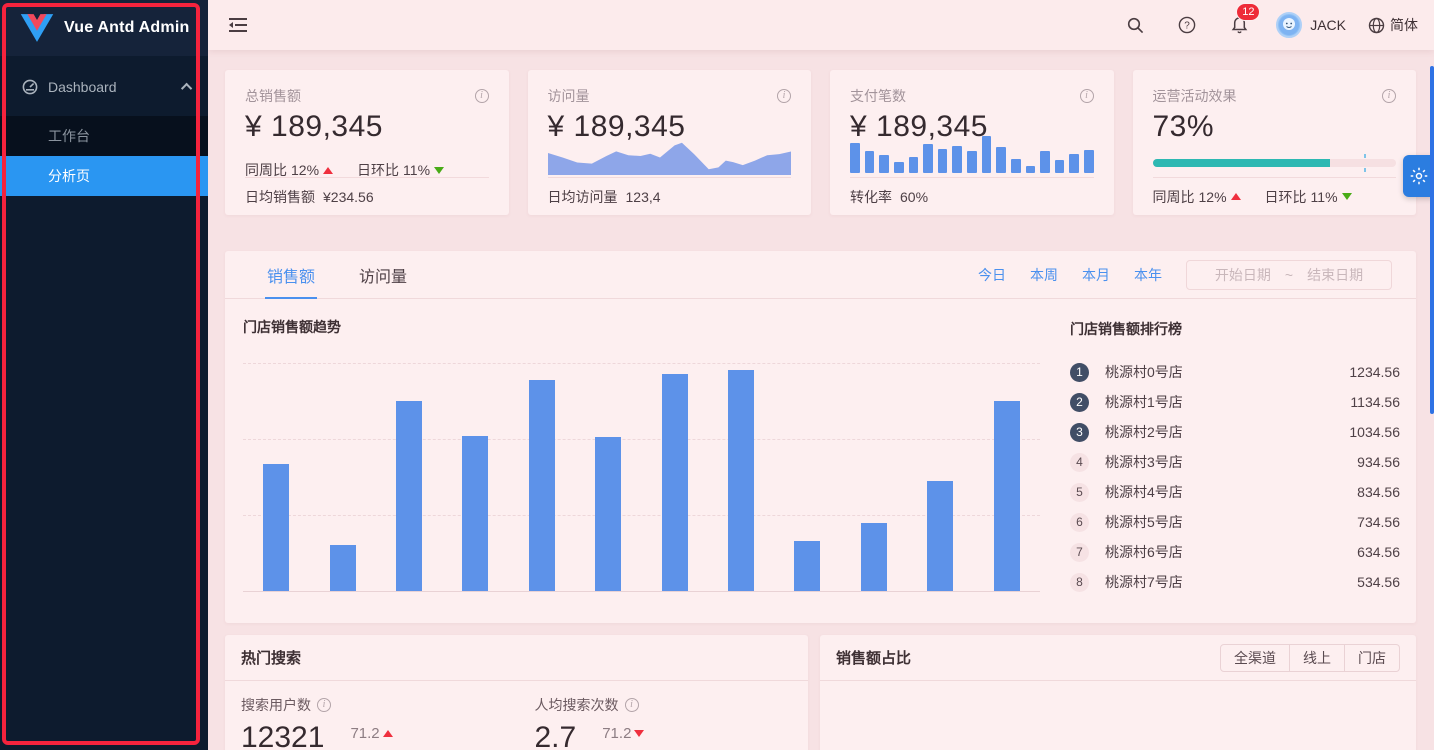 The height and width of the screenshot is (750, 1434). What do you see at coordinates (104, 87) in the screenshot?
I see `sidebar-item-dashboard: Dashboard` at bounding box center [104, 87].